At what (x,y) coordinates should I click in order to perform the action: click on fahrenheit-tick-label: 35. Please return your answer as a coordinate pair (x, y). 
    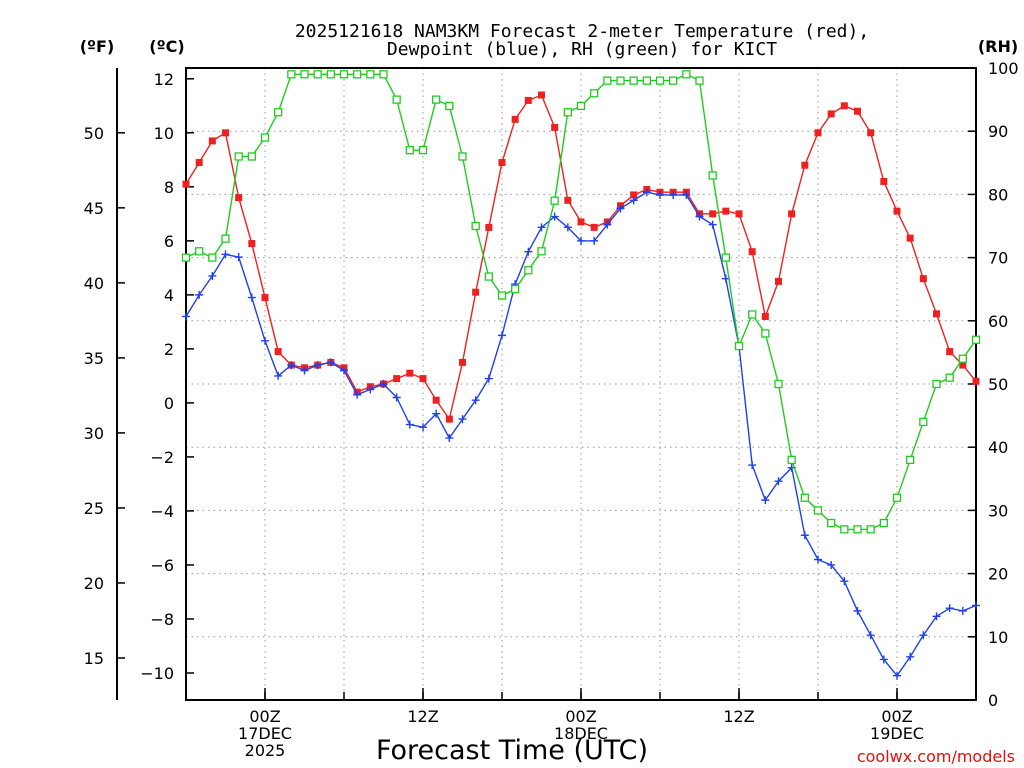
    Looking at the image, I should click on (94, 358).